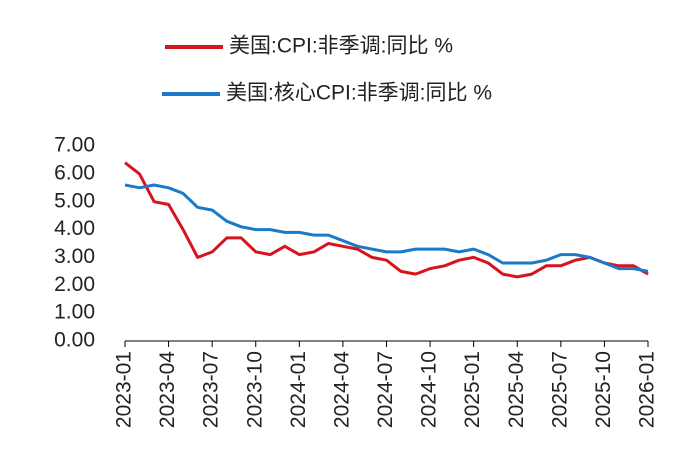  What do you see at coordinates (74, 228) in the screenshot?
I see `y-tick-label: 4.00` at bounding box center [74, 228].